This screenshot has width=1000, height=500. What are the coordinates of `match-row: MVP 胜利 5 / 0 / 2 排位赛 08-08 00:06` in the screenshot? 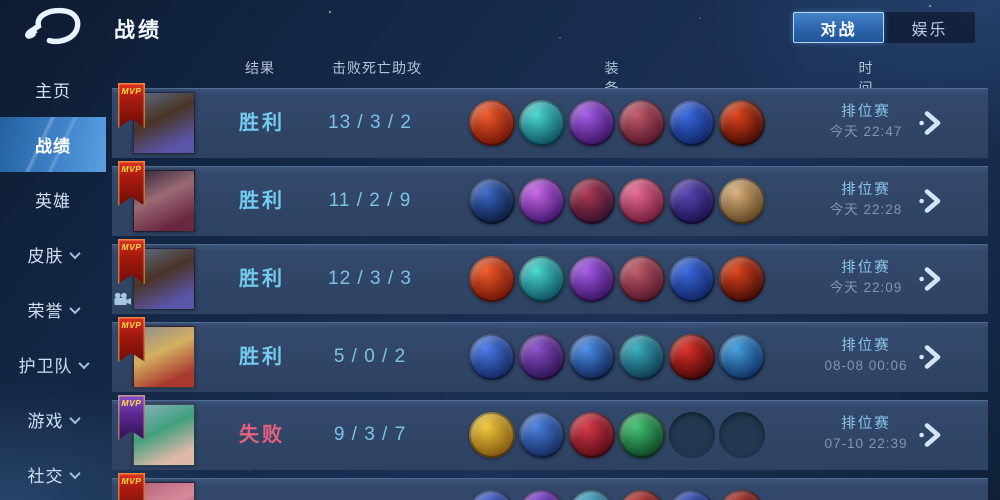 It's located at (550, 354).